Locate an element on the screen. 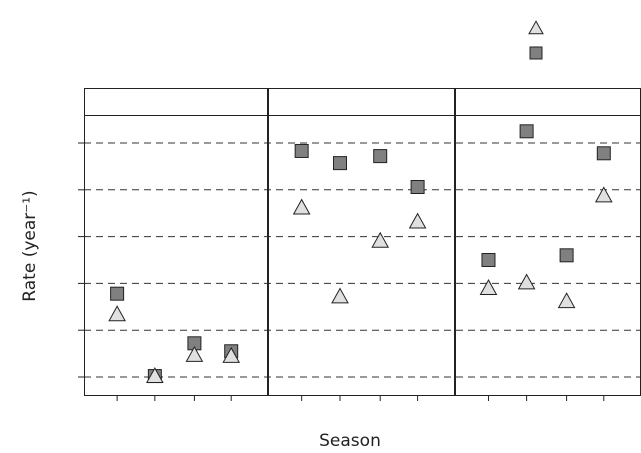  female-point-1-bo is located at coordinates (301, 206).